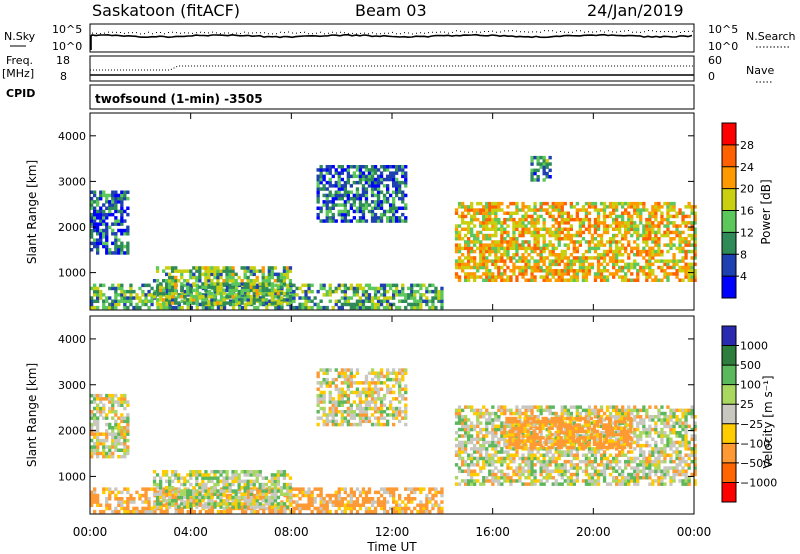 This screenshot has width=800, height=554. What do you see at coordinates (18, 73) in the screenshot?
I see `freq-unit: [MHz]` at bounding box center [18, 73].